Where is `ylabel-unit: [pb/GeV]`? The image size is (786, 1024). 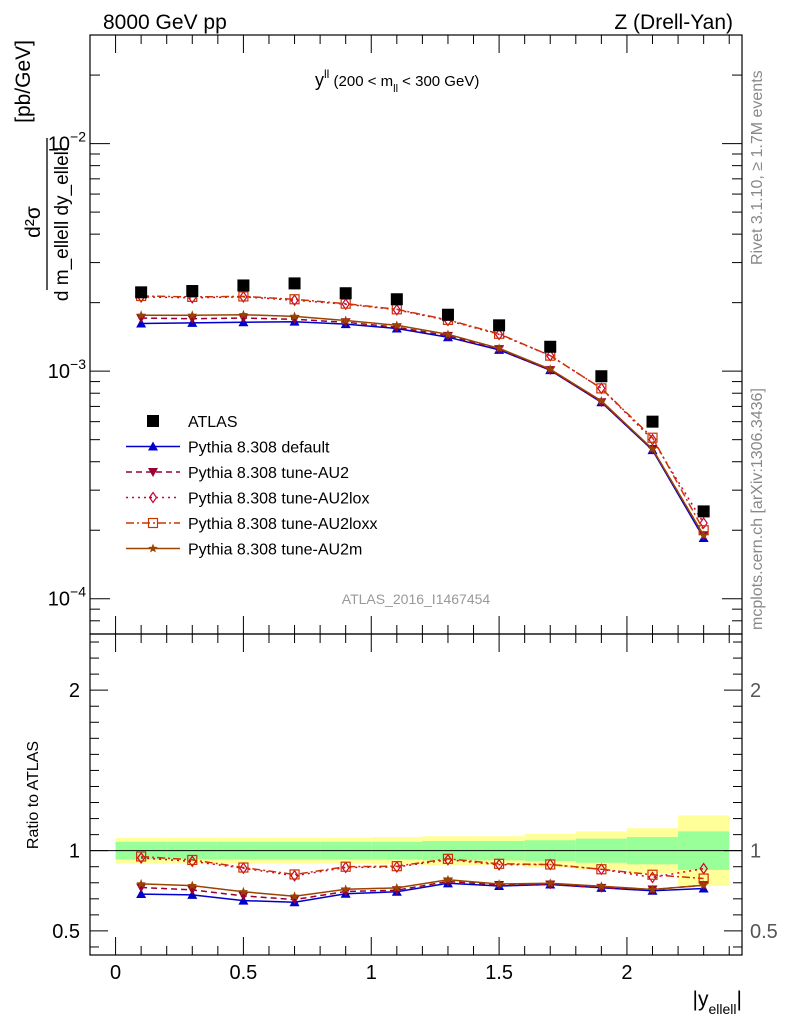 ylabel-unit: [pb/GeV] is located at coordinates (23, 81).